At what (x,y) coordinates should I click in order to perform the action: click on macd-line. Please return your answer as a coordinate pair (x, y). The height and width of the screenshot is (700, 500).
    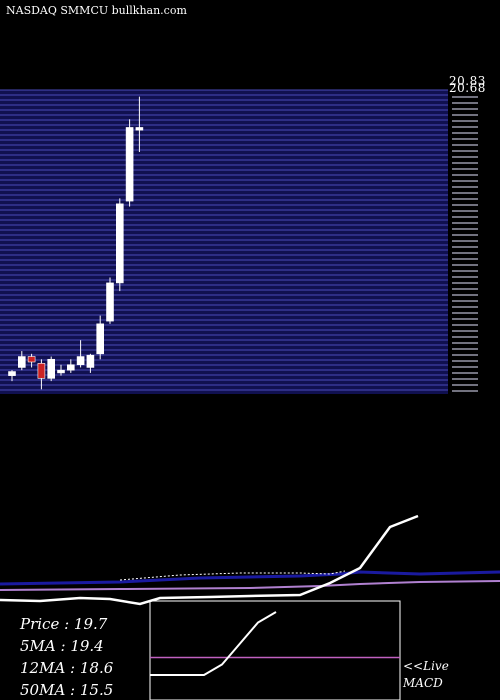
    Looking at the image, I should click on (213, 643).